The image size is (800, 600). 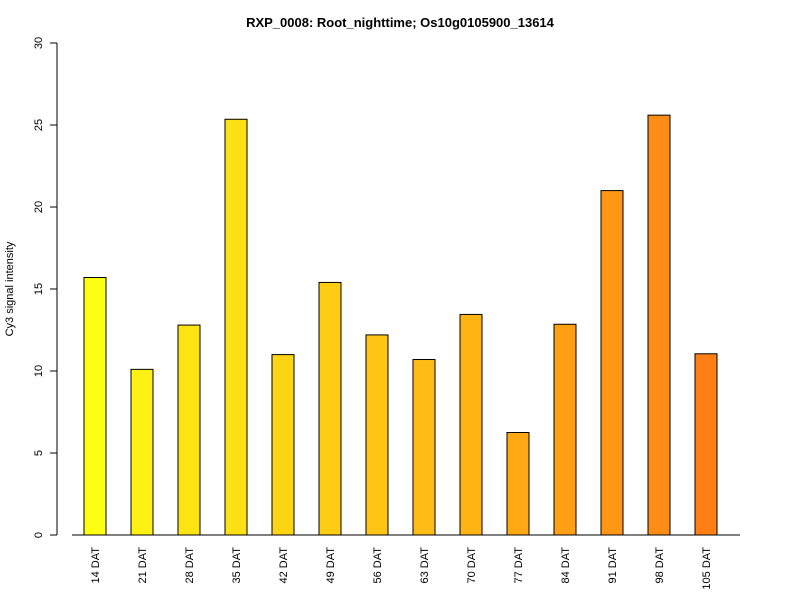 What do you see at coordinates (39, 43) in the screenshot?
I see `y-tick-label: 30` at bounding box center [39, 43].